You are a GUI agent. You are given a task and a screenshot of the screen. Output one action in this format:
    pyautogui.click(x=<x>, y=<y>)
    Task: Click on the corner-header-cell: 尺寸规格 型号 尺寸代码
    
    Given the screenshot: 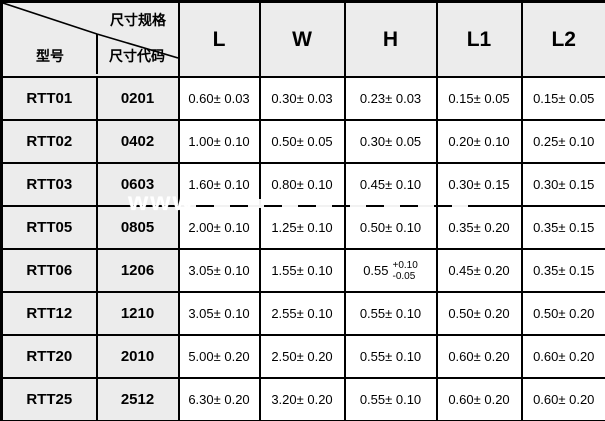 What is the action you would take?
    pyautogui.click(x=90, y=39)
    